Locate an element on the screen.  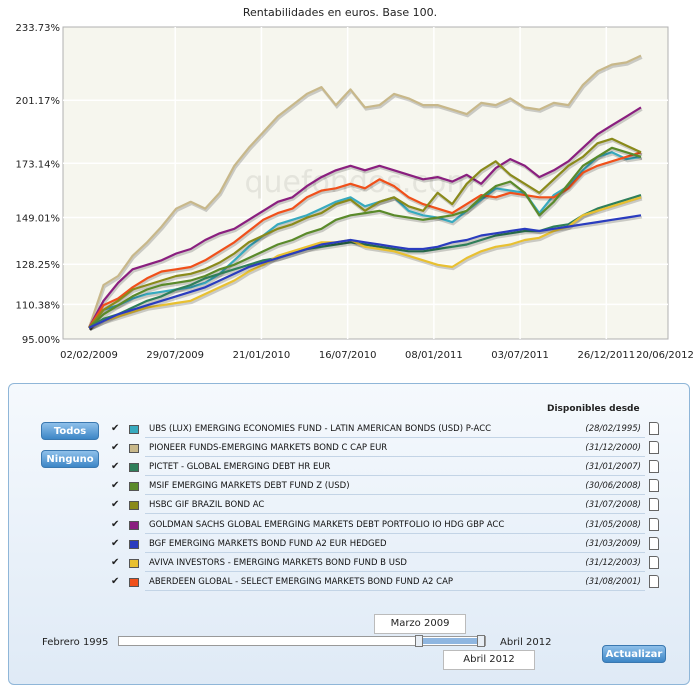
fund-start-date: (31/12/2000) is located at coordinates (613, 448).